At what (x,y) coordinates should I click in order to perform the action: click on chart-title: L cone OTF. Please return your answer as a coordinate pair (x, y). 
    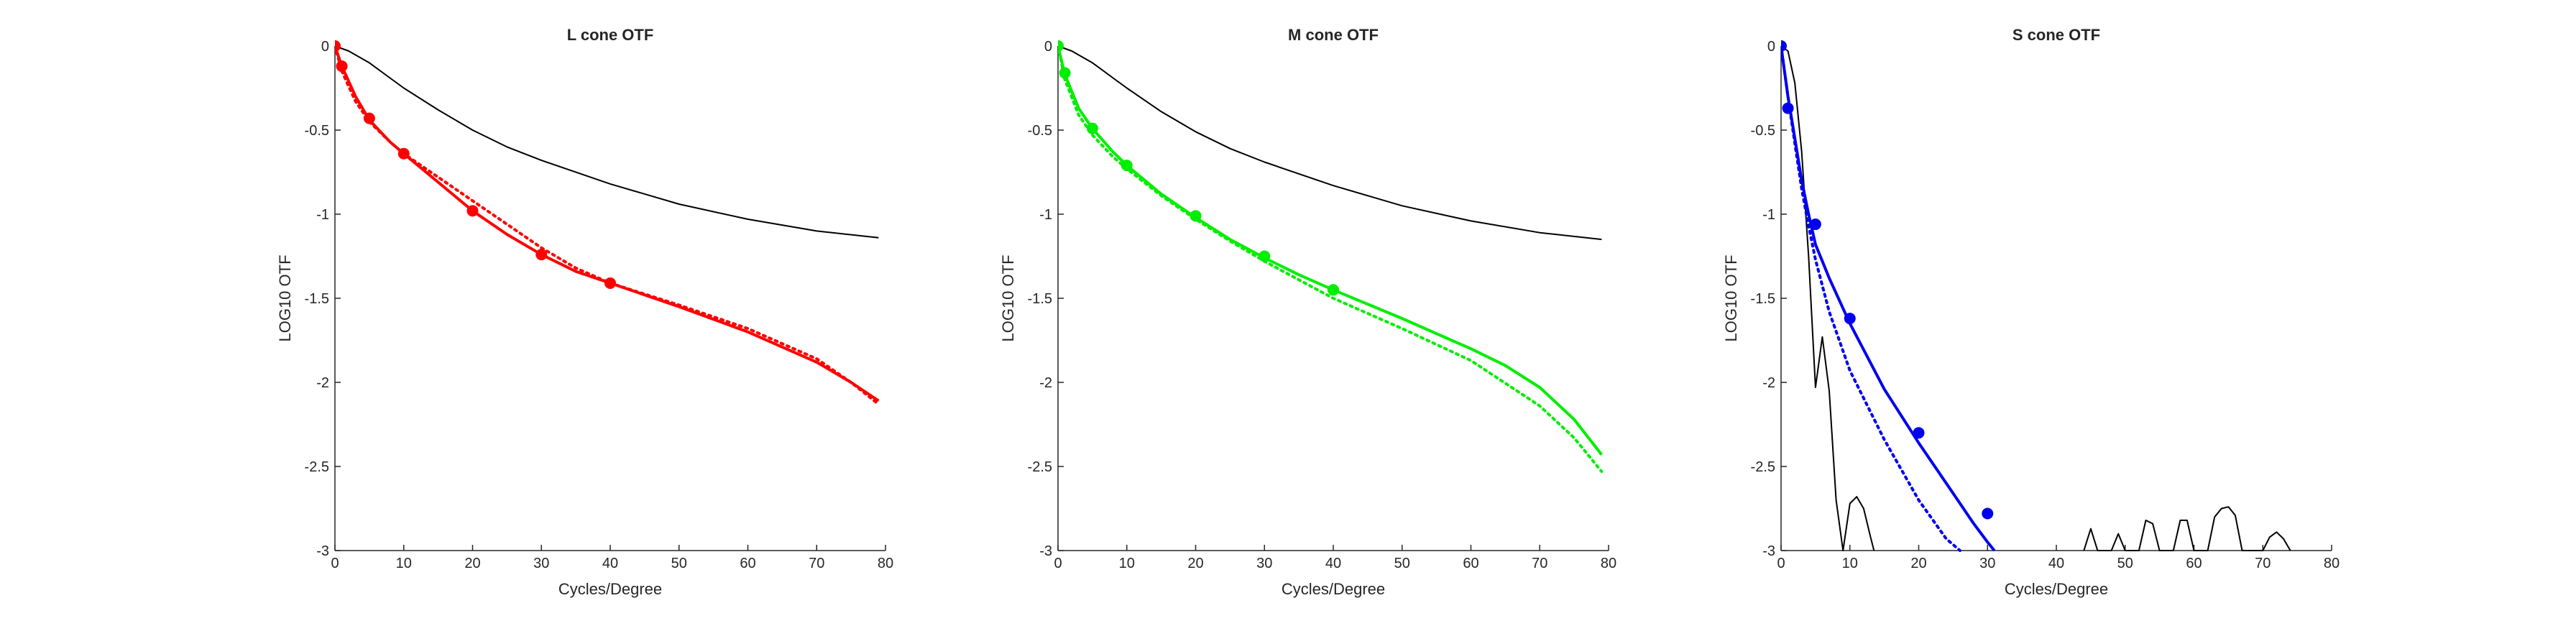
    Looking at the image, I should click on (610, 35).